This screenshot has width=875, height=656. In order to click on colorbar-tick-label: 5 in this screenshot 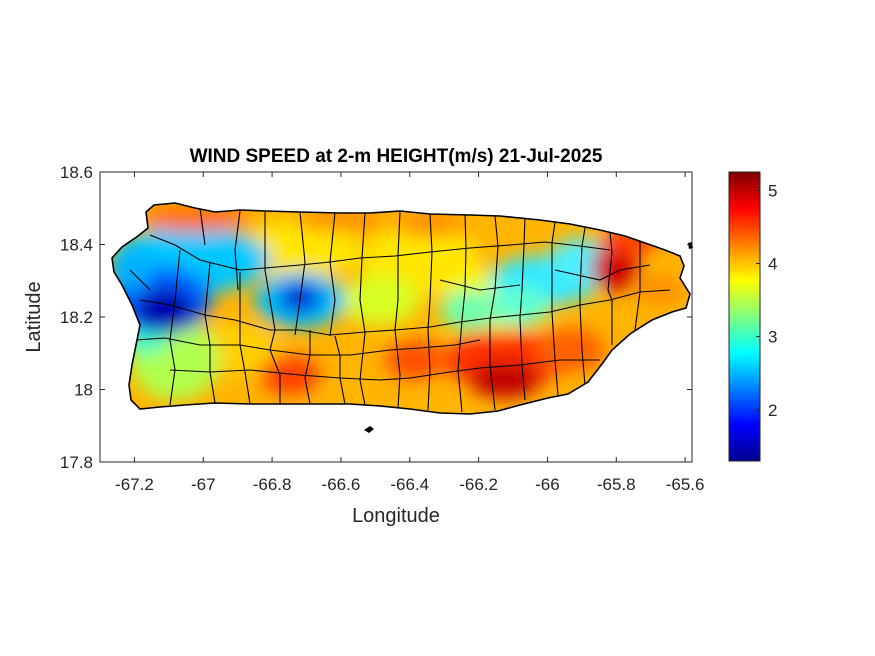, I will do `click(772, 190)`.